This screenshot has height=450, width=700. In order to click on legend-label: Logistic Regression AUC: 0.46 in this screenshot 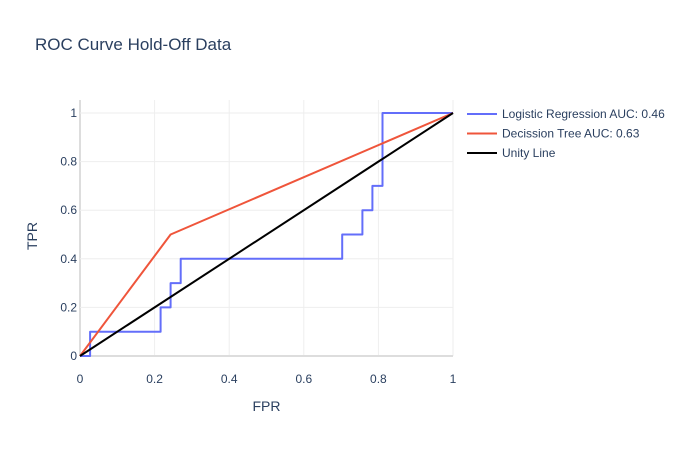, I will do `click(583, 114)`.